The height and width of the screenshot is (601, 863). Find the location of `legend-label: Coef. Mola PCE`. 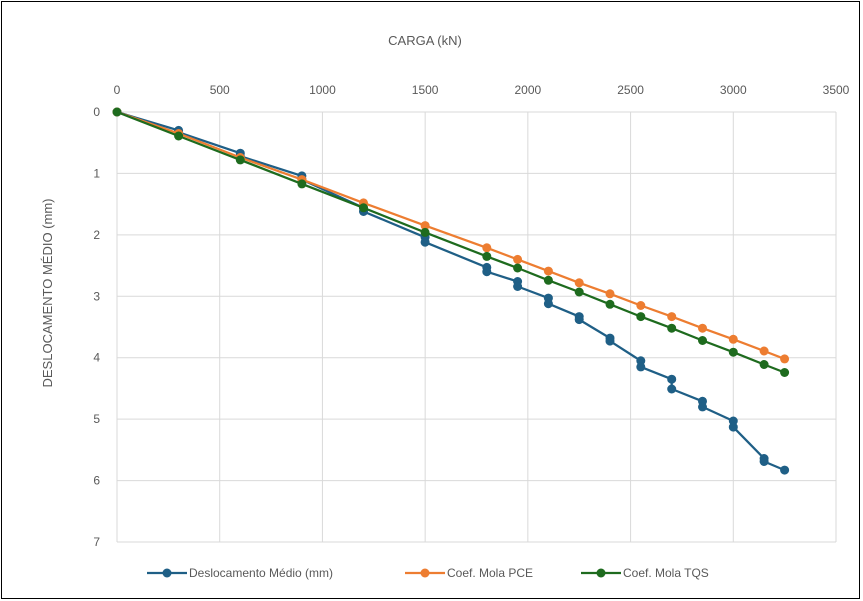

legend-label: Coef. Mola PCE is located at coordinates (490, 573).